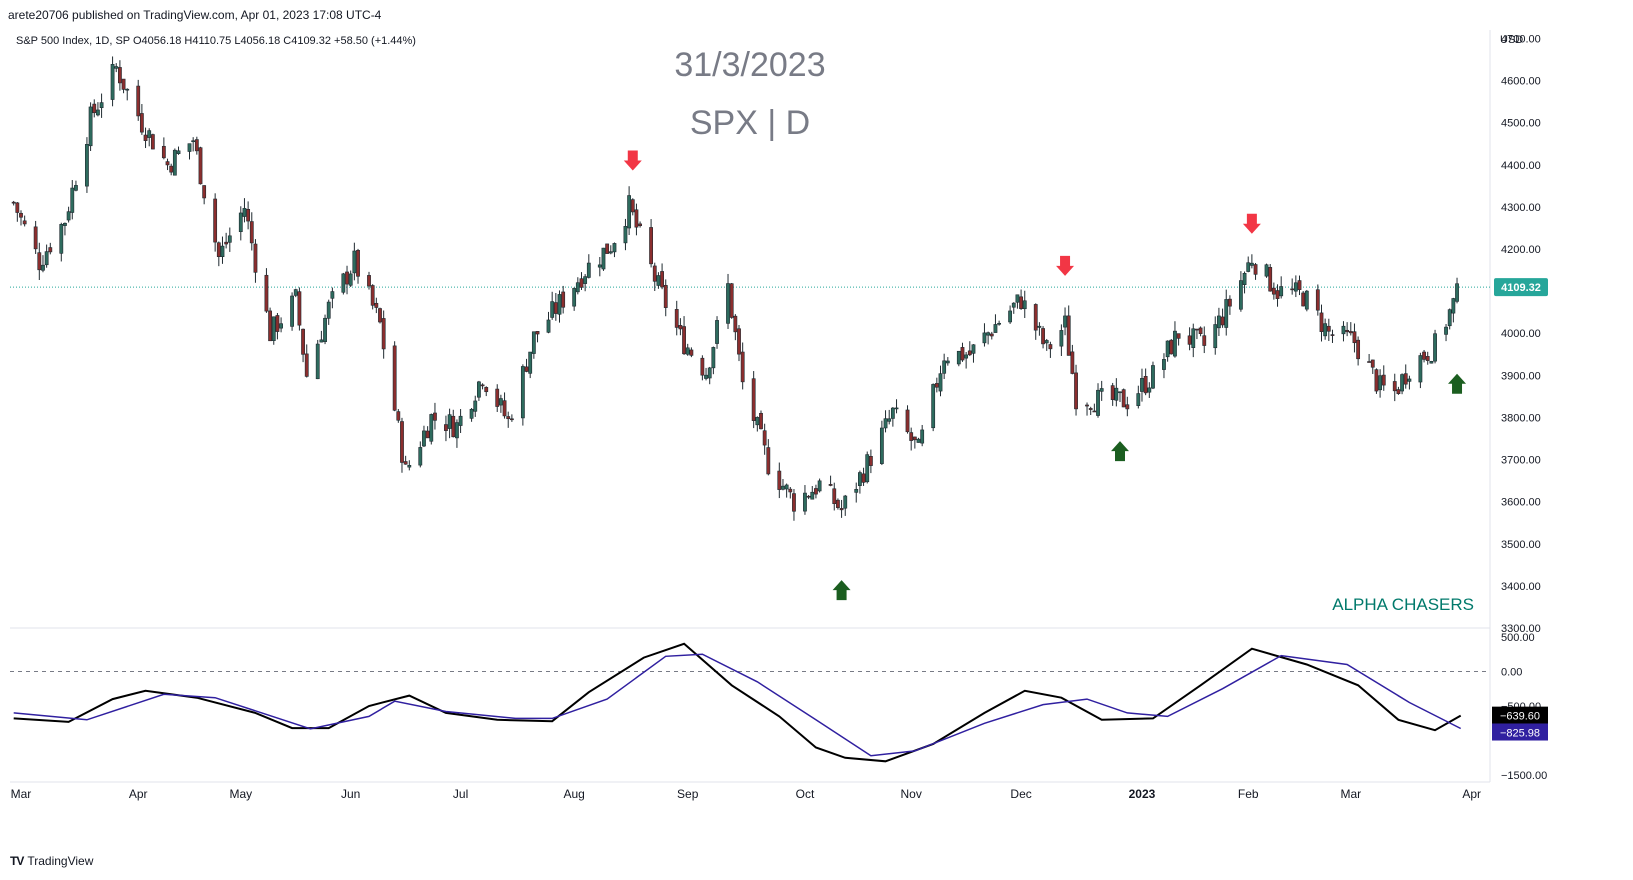  I want to click on time-tick-label: Dec, so click(1020, 794).